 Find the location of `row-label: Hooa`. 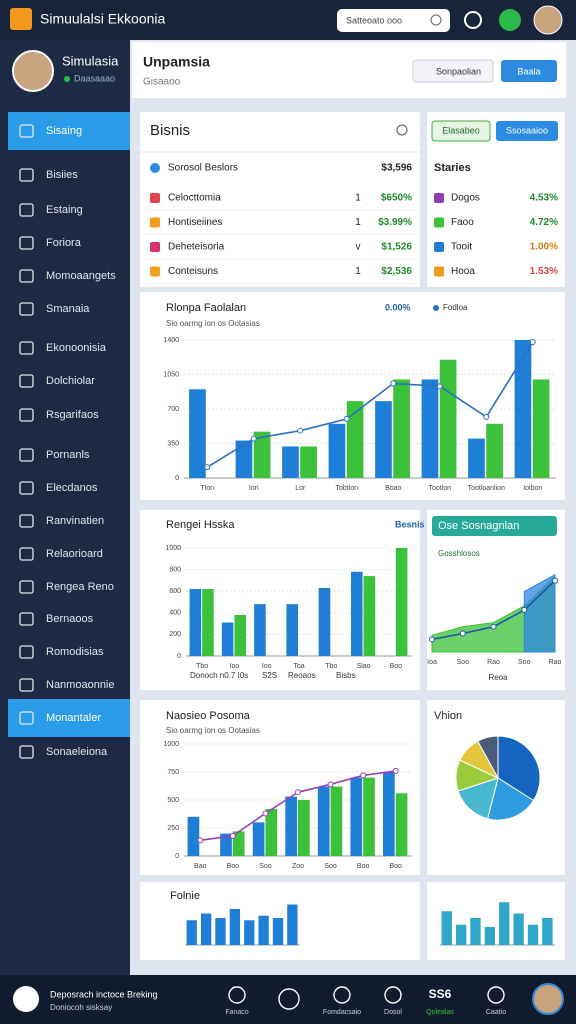

row-label: Hooa is located at coordinates (463, 271).